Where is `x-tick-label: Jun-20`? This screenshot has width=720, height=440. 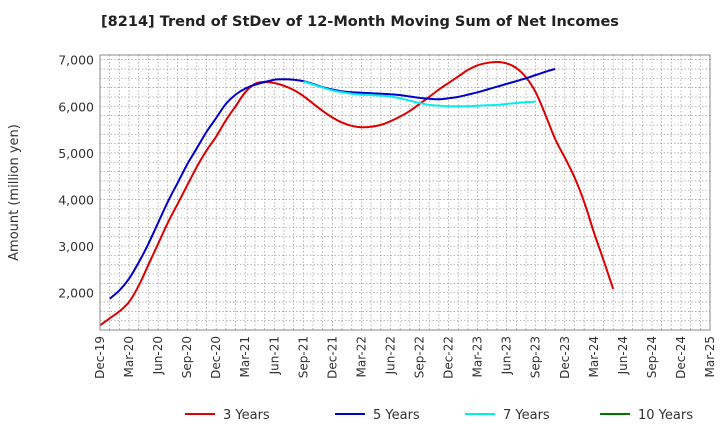
x-tick-label: Jun-20 is located at coordinates (158, 355).